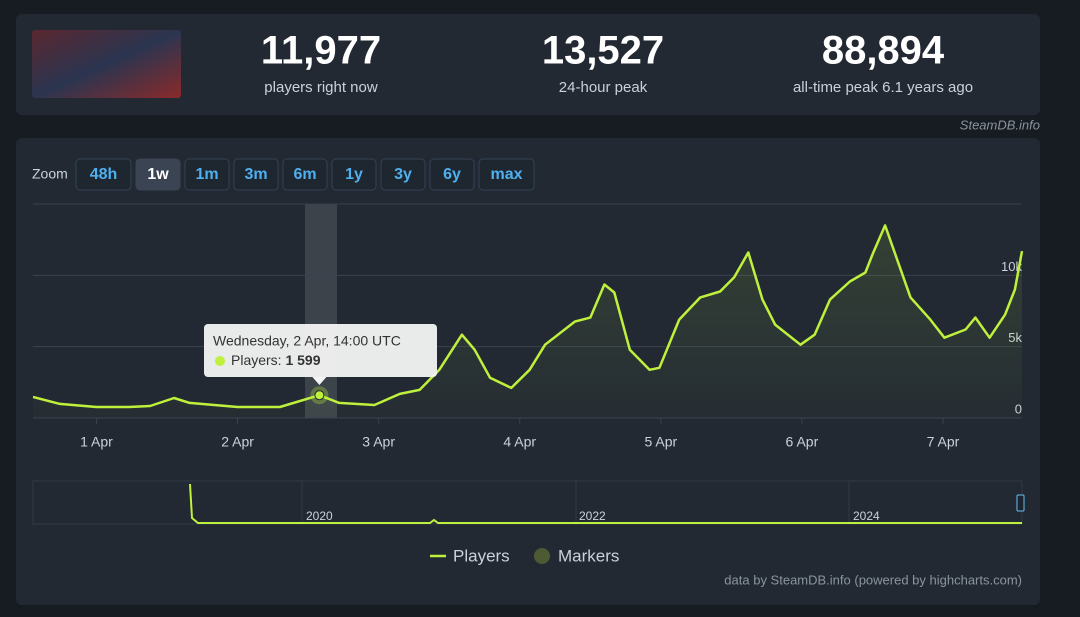 The height and width of the screenshot is (617, 1080). Describe the element at coordinates (542, 556) in the screenshot. I see `legend-marker` at that location.